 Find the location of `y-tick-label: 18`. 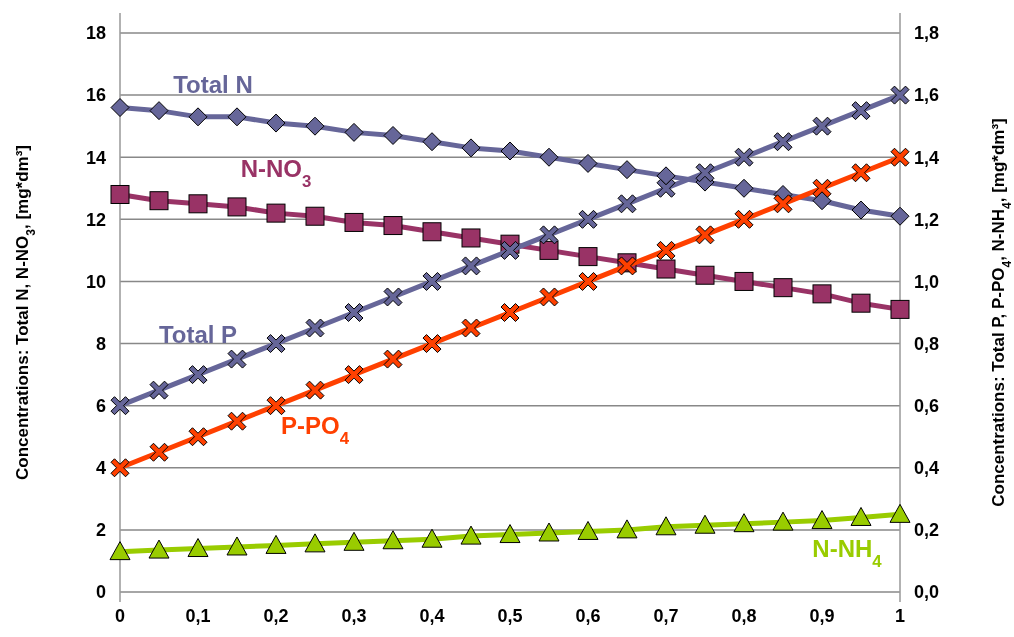

y-tick-label: 18 is located at coordinates (95, 33).